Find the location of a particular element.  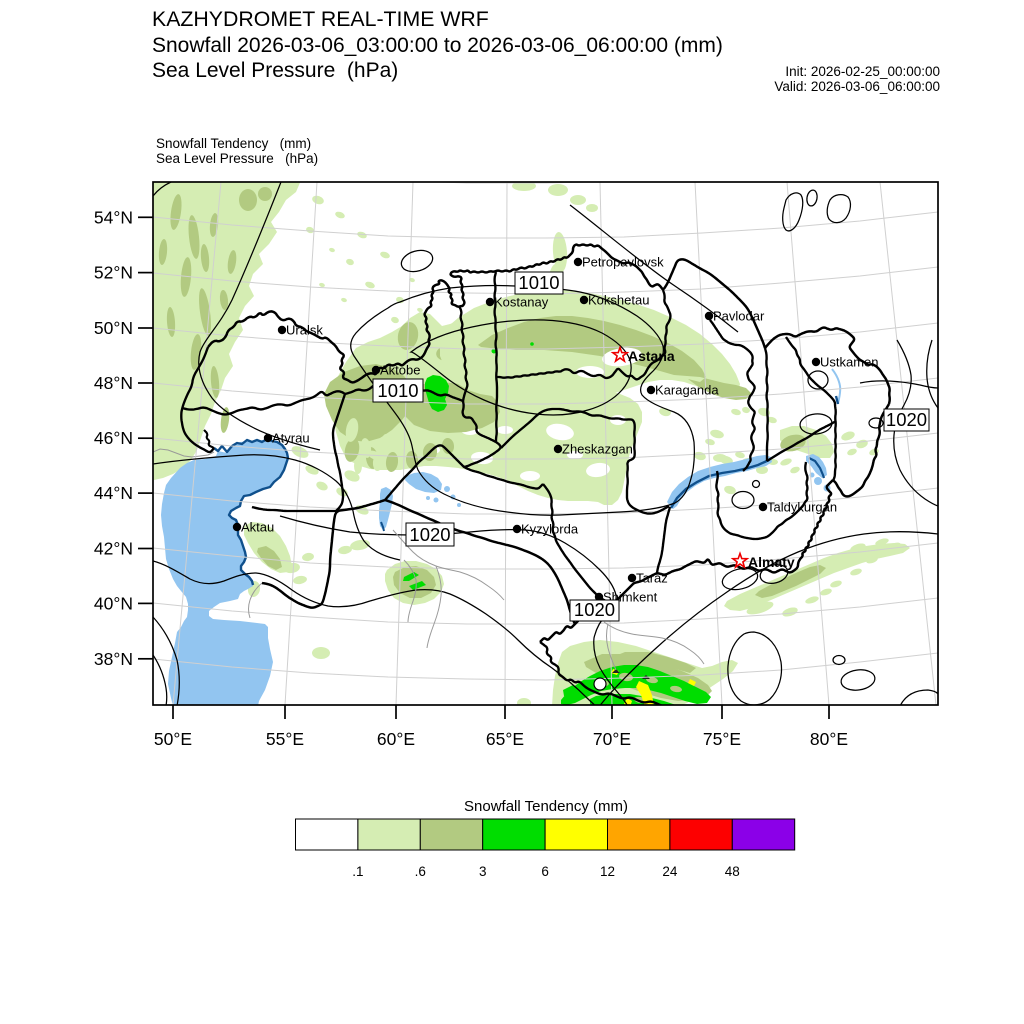

svg-text: 70°E is located at coordinates (612, 739).